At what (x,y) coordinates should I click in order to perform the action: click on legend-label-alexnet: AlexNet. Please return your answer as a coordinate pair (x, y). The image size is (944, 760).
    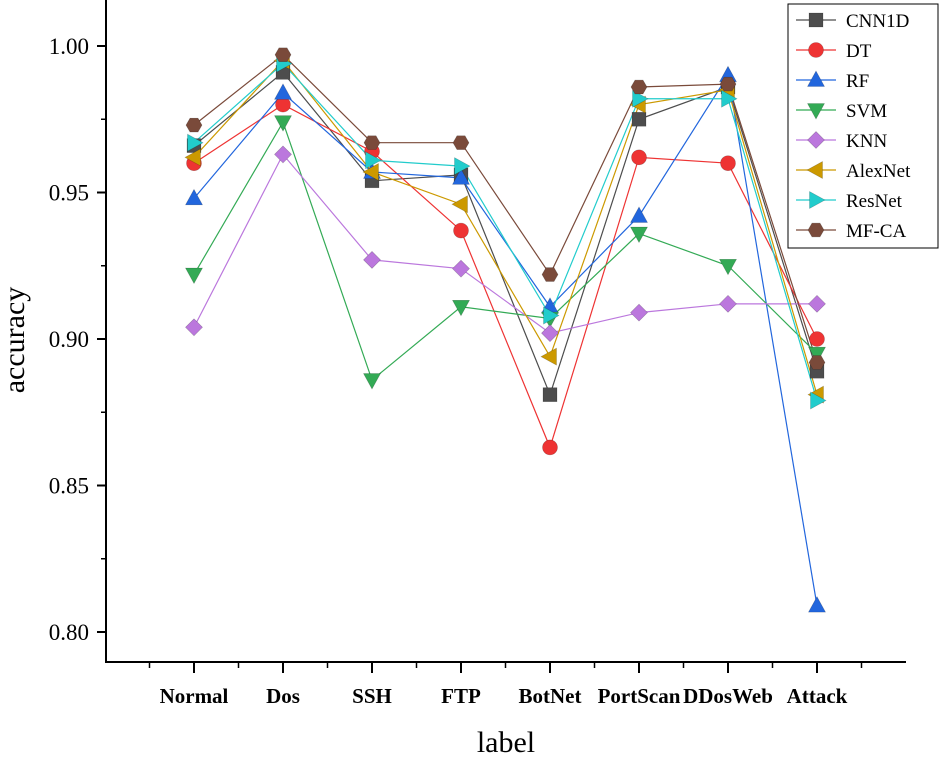
    Looking at the image, I should click on (878, 171).